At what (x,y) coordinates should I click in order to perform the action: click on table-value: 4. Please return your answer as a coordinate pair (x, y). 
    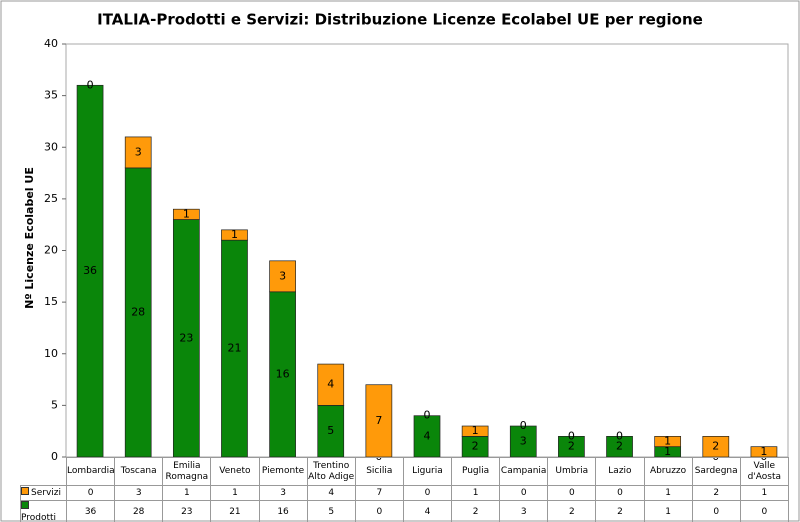
    Looking at the image, I should click on (331, 493).